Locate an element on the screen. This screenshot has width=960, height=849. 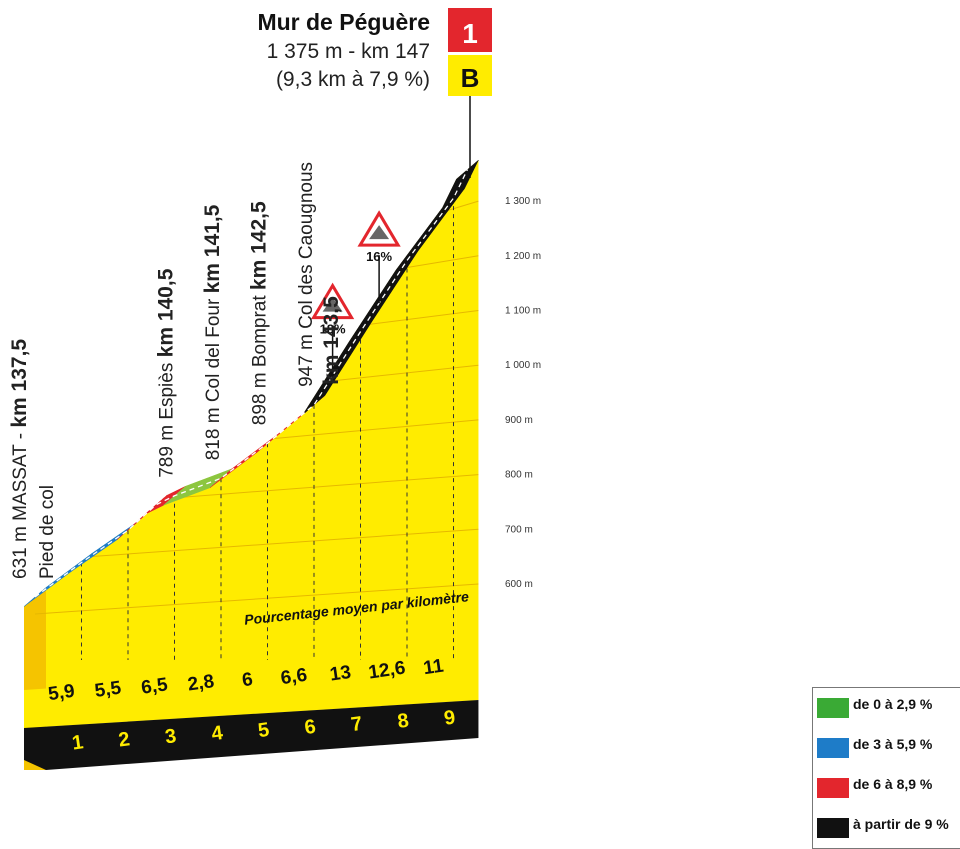
gradient-percent-label: 5,5 is located at coordinates (108, 689).